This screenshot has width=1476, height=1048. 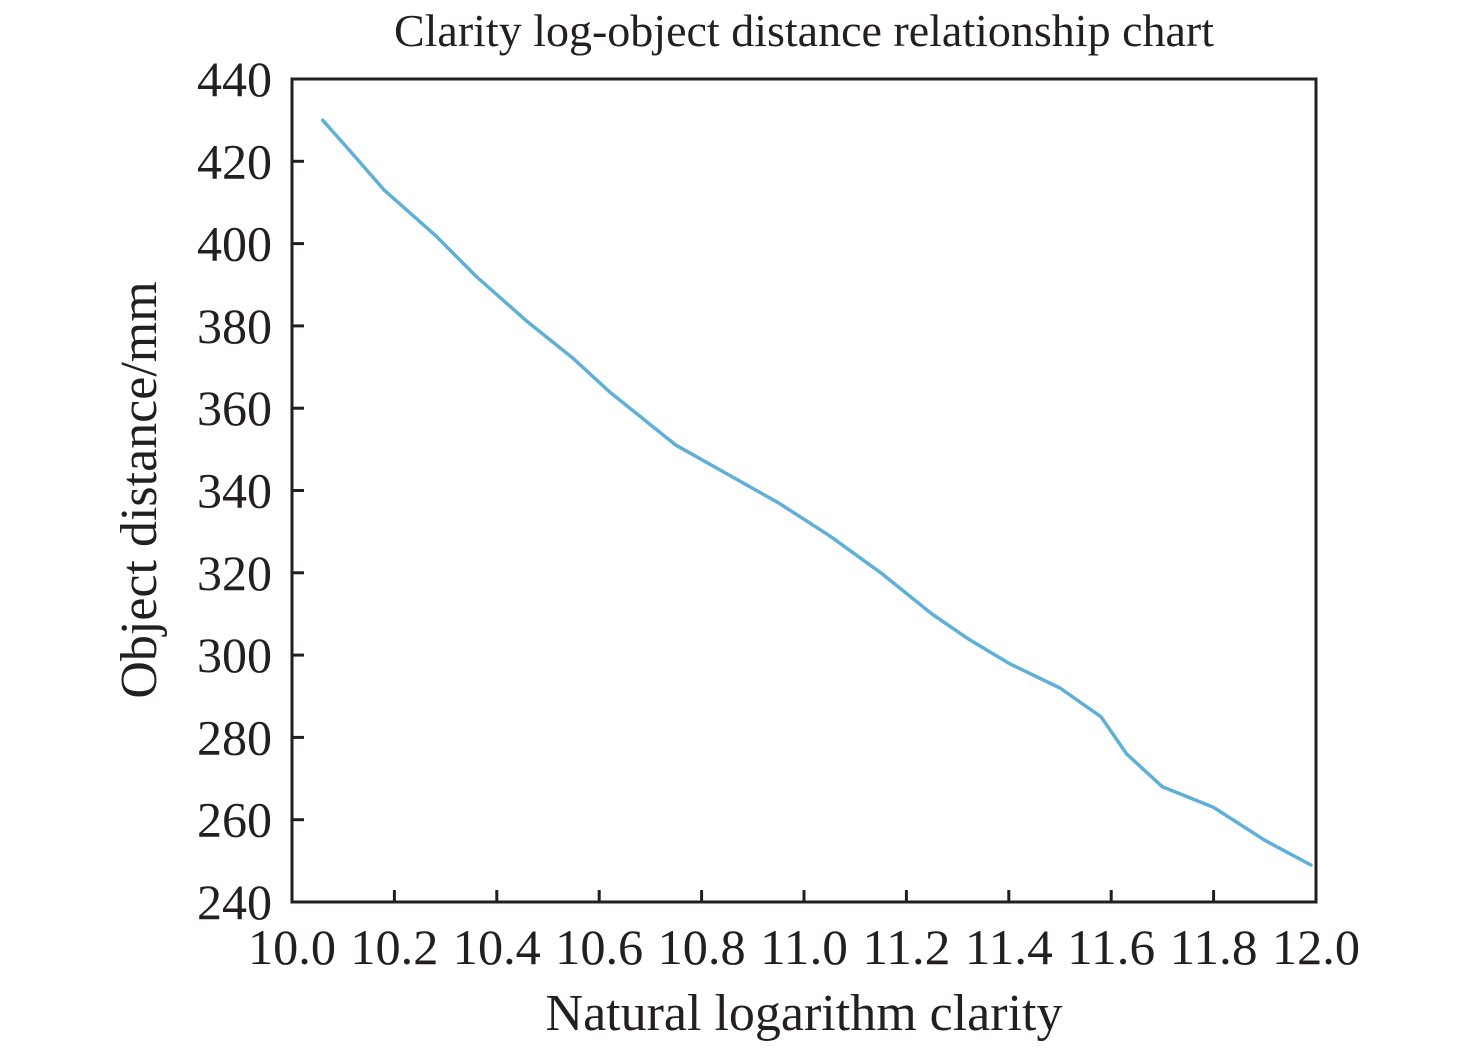 What do you see at coordinates (394, 947) in the screenshot?
I see `x-tick-label: 10.2` at bounding box center [394, 947].